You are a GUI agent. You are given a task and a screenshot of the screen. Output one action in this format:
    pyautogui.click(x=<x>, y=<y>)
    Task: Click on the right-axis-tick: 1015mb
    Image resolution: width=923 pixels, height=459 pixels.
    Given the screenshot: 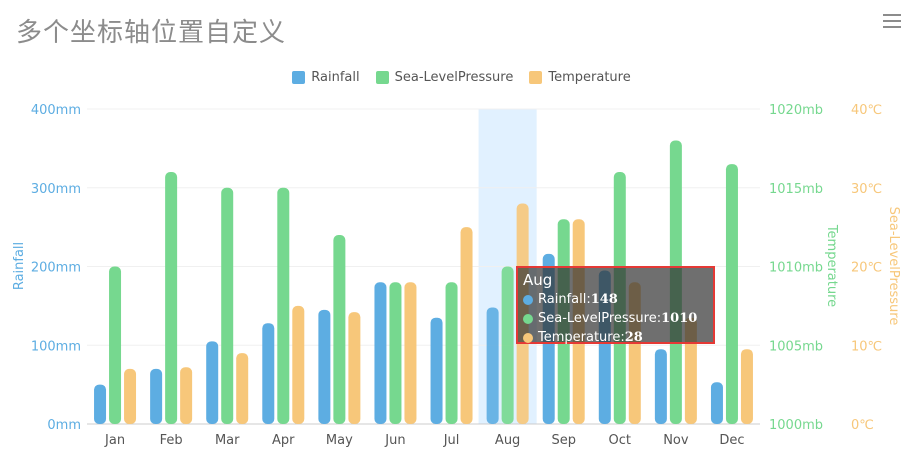 What is the action you would take?
    pyautogui.click(x=796, y=189)
    